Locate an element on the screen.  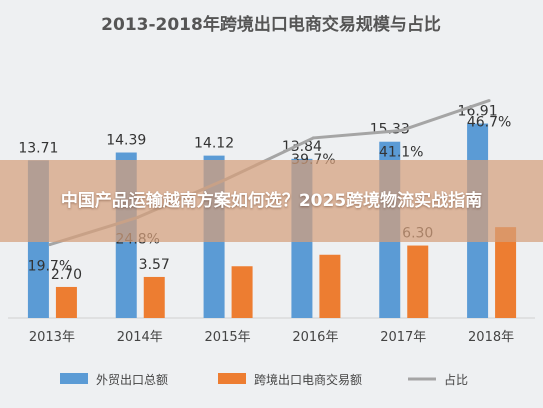
x-tick-label: 2016年 is located at coordinates (315, 337).